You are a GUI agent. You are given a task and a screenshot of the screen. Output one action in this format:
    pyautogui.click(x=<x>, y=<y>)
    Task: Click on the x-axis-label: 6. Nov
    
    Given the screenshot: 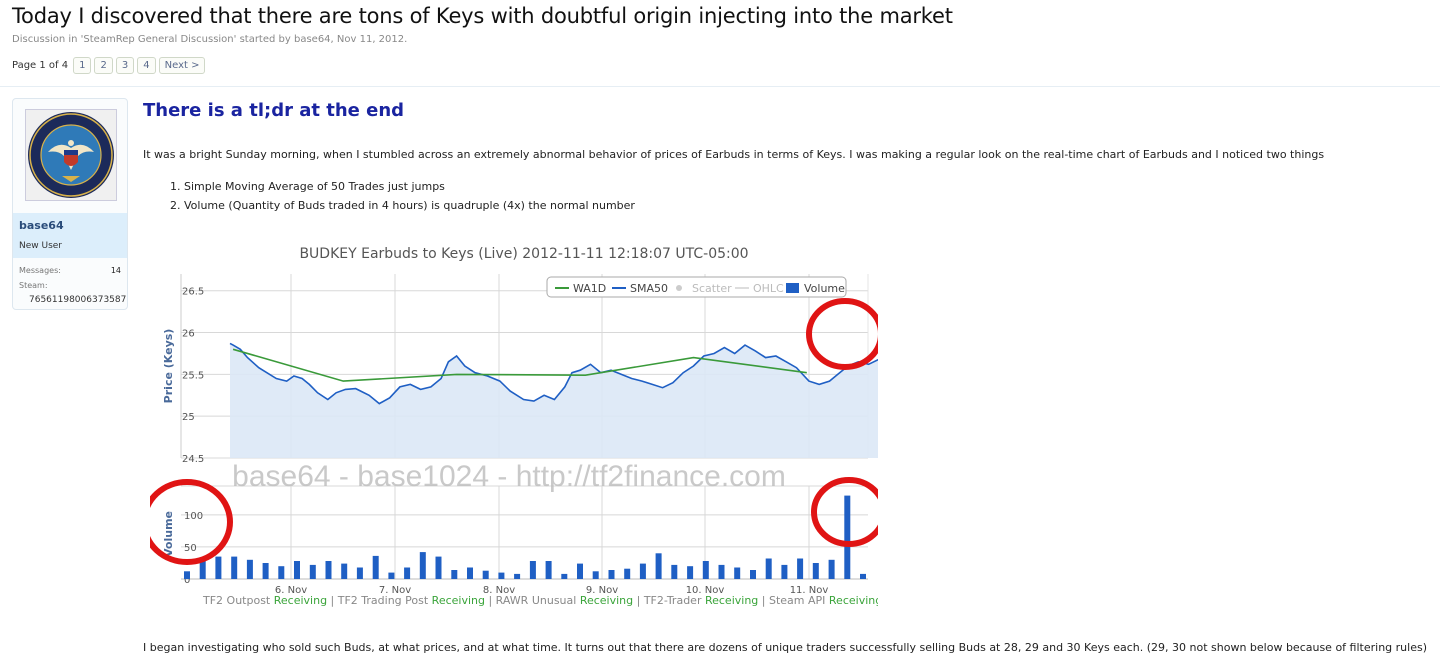 What is the action you would take?
    pyautogui.click(x=291, y=590)
    